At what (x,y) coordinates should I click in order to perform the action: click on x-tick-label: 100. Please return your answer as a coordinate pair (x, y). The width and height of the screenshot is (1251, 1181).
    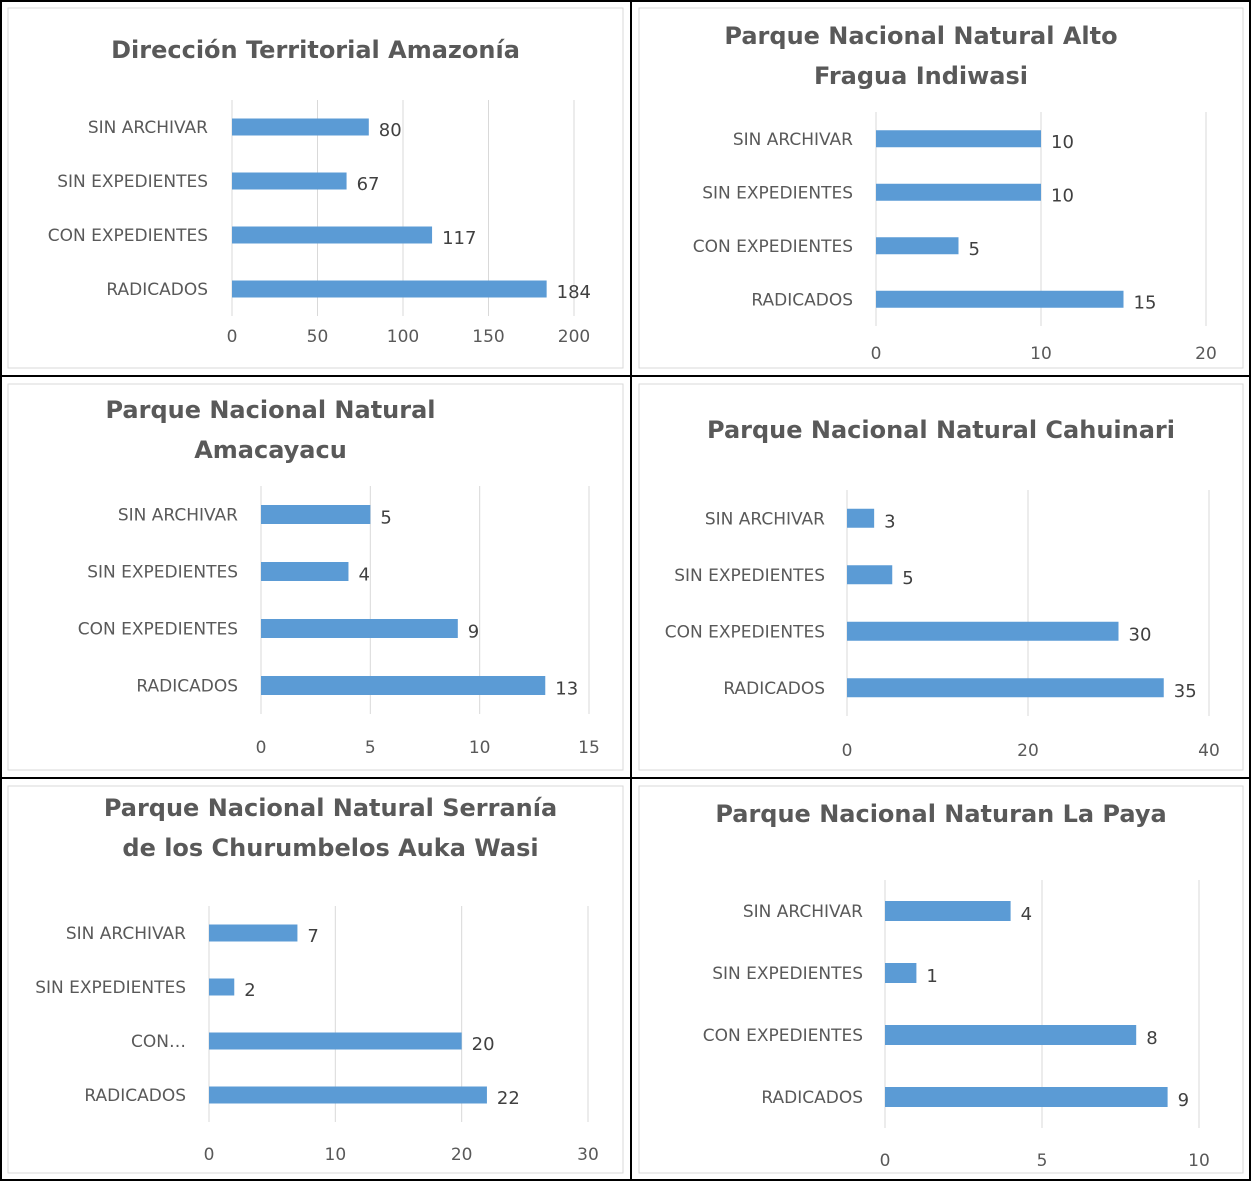
    Looking at the image, I should click on (403, 337).